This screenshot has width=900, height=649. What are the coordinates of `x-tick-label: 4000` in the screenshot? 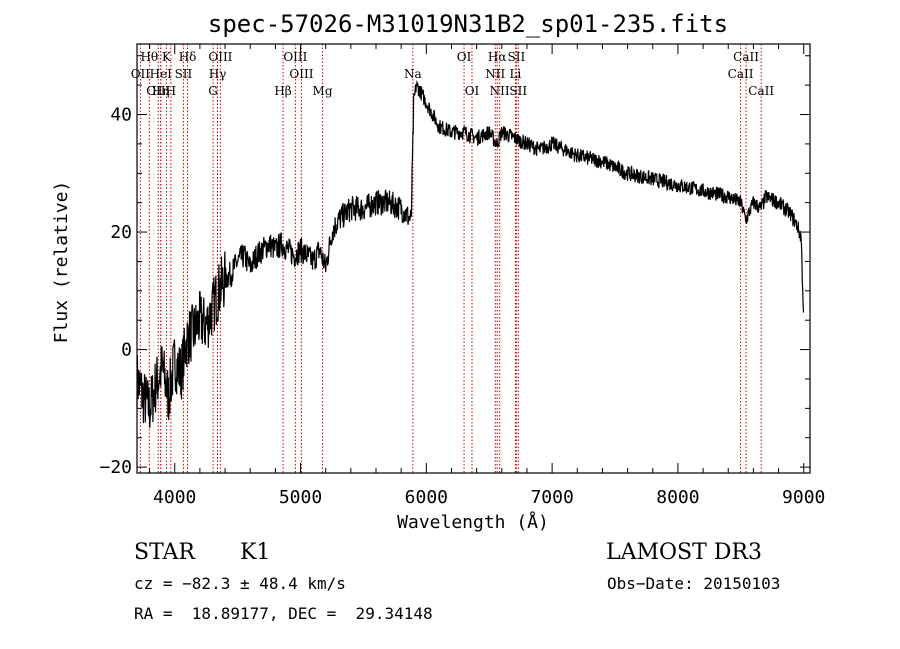 It's located at (174, 497).